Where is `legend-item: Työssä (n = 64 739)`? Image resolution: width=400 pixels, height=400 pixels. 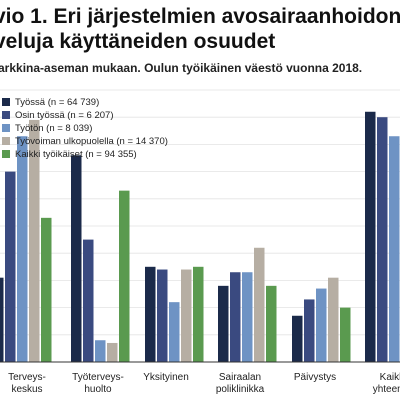
legend-item: Työssä (n = 64 739) is located at coordinates (112, 102).